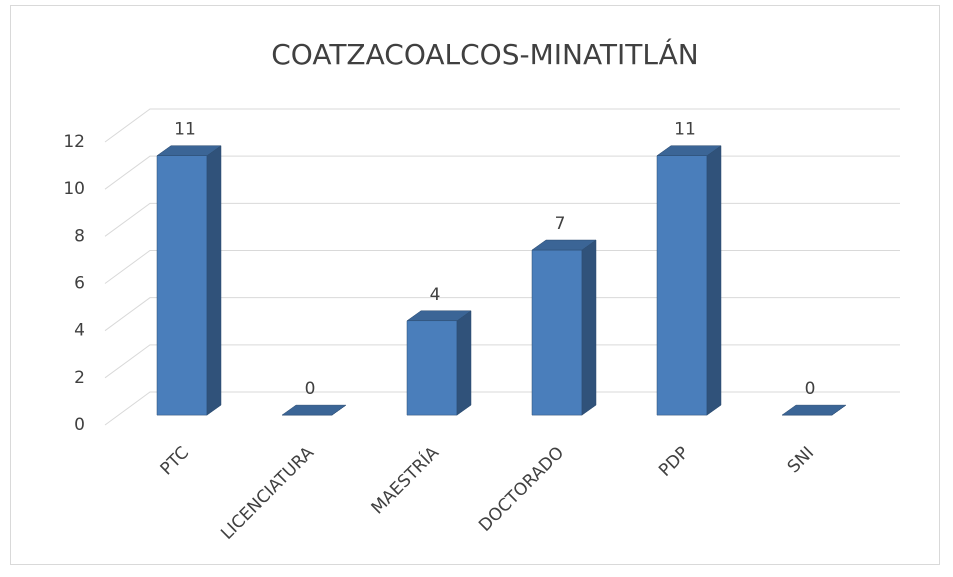 The height and width of the screenshot is (577, 953). What do you see at coordinates (74, 142) in the screenshot?
I see `y-tick-label: 12` at bounding box center [74, 142].